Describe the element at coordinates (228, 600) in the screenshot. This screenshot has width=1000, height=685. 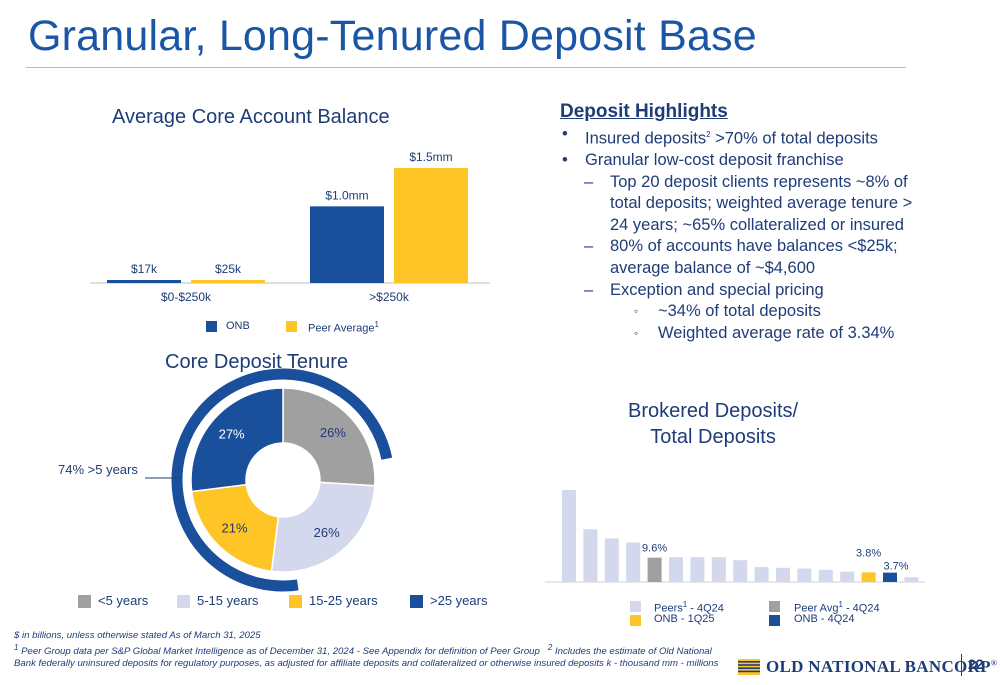
I see `tenure-legend-label: 5-15 years` at that location.